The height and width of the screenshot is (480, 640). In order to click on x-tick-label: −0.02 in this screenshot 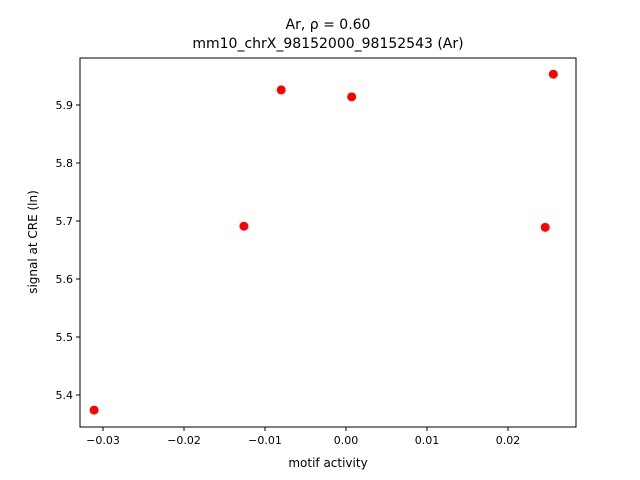, I will do `click(184, 440)`.